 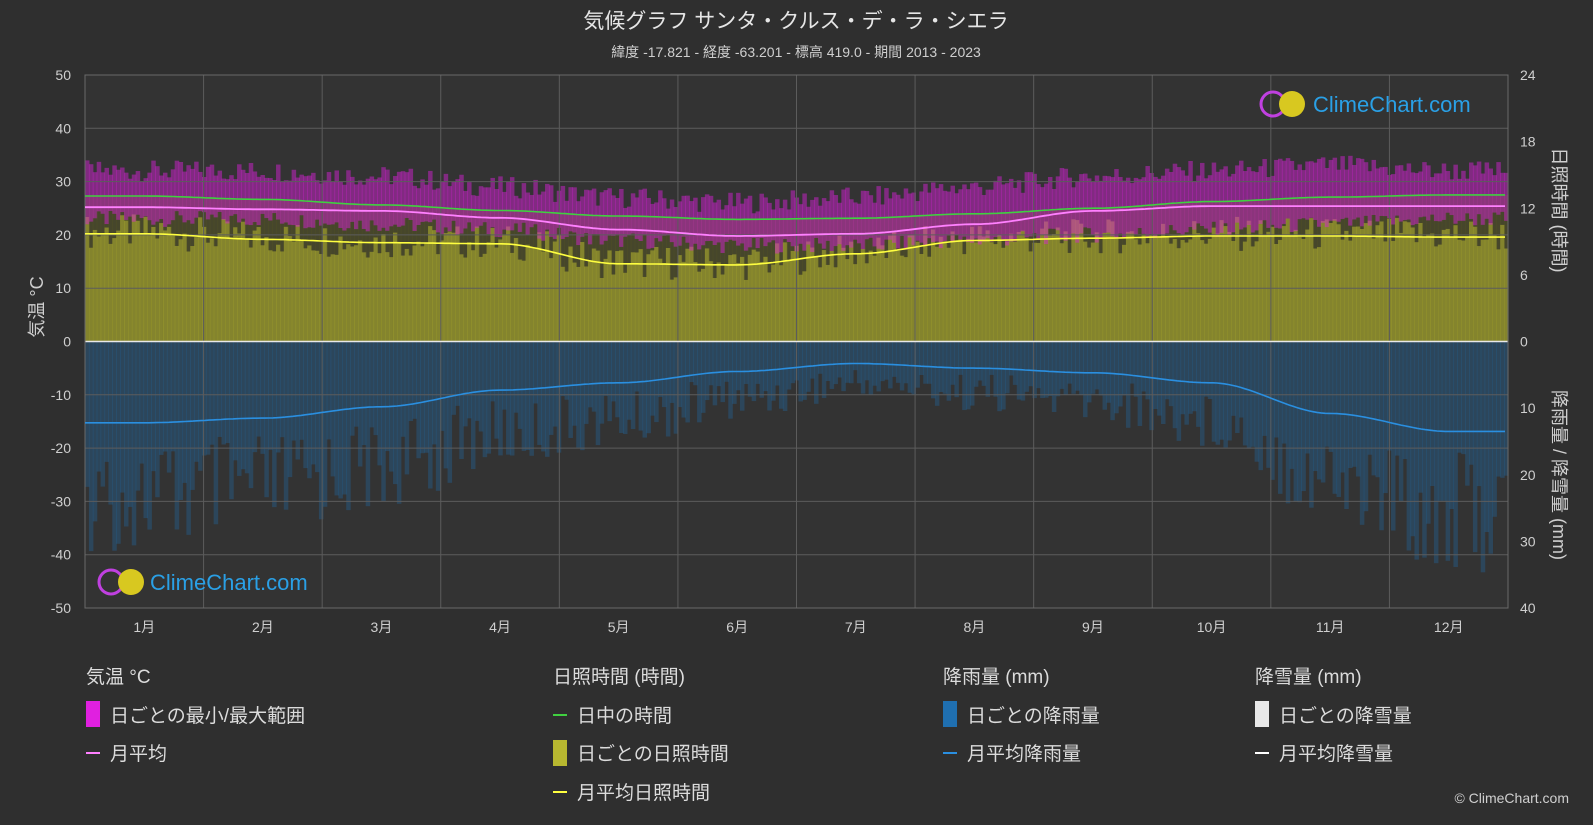 I want to click on right-top-tick-label: 12, so click(x=1528, y=208).